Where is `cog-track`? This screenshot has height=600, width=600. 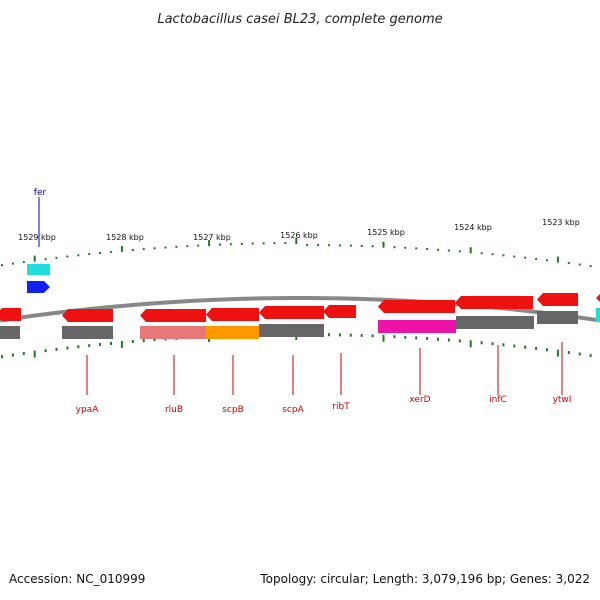 cog-track is located at coordinates (289, 325).